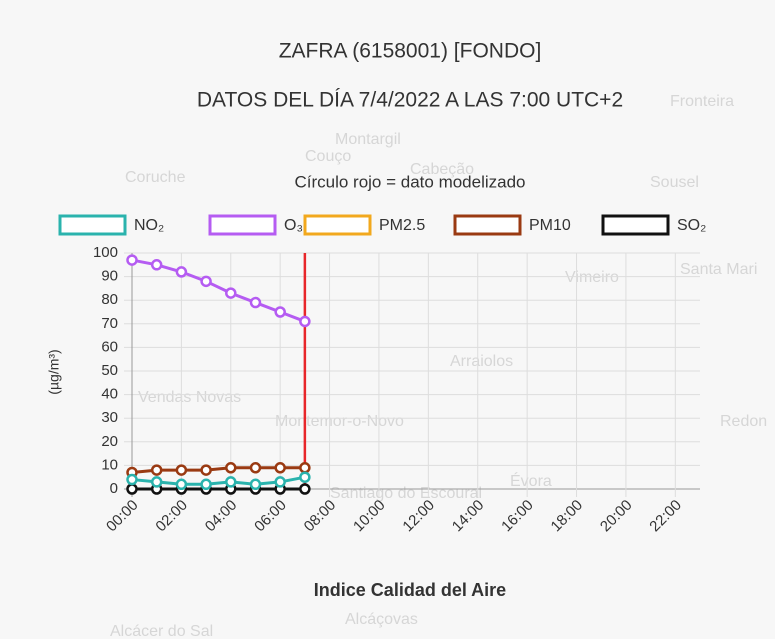 Image resolution: width=775 pixels, height=639 pixels. I want to click on map-label: Vendas Novas, so click(189, 397).